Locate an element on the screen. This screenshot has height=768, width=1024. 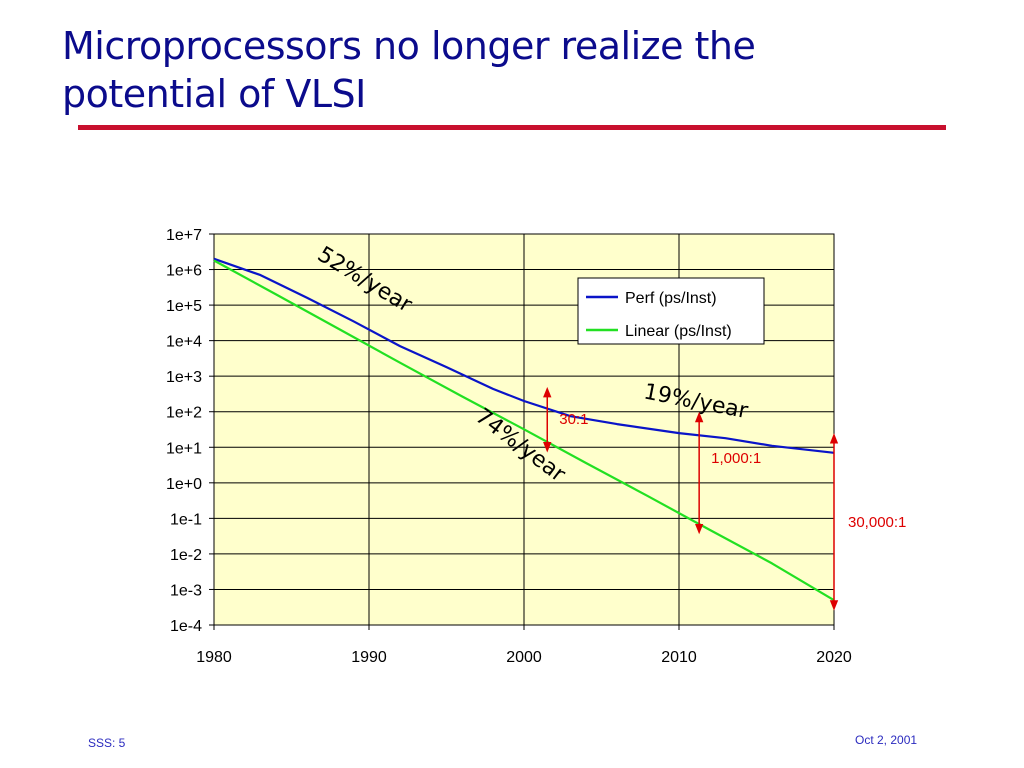
y-tick-label: 1e+4 is located at coordinates (184, 342).